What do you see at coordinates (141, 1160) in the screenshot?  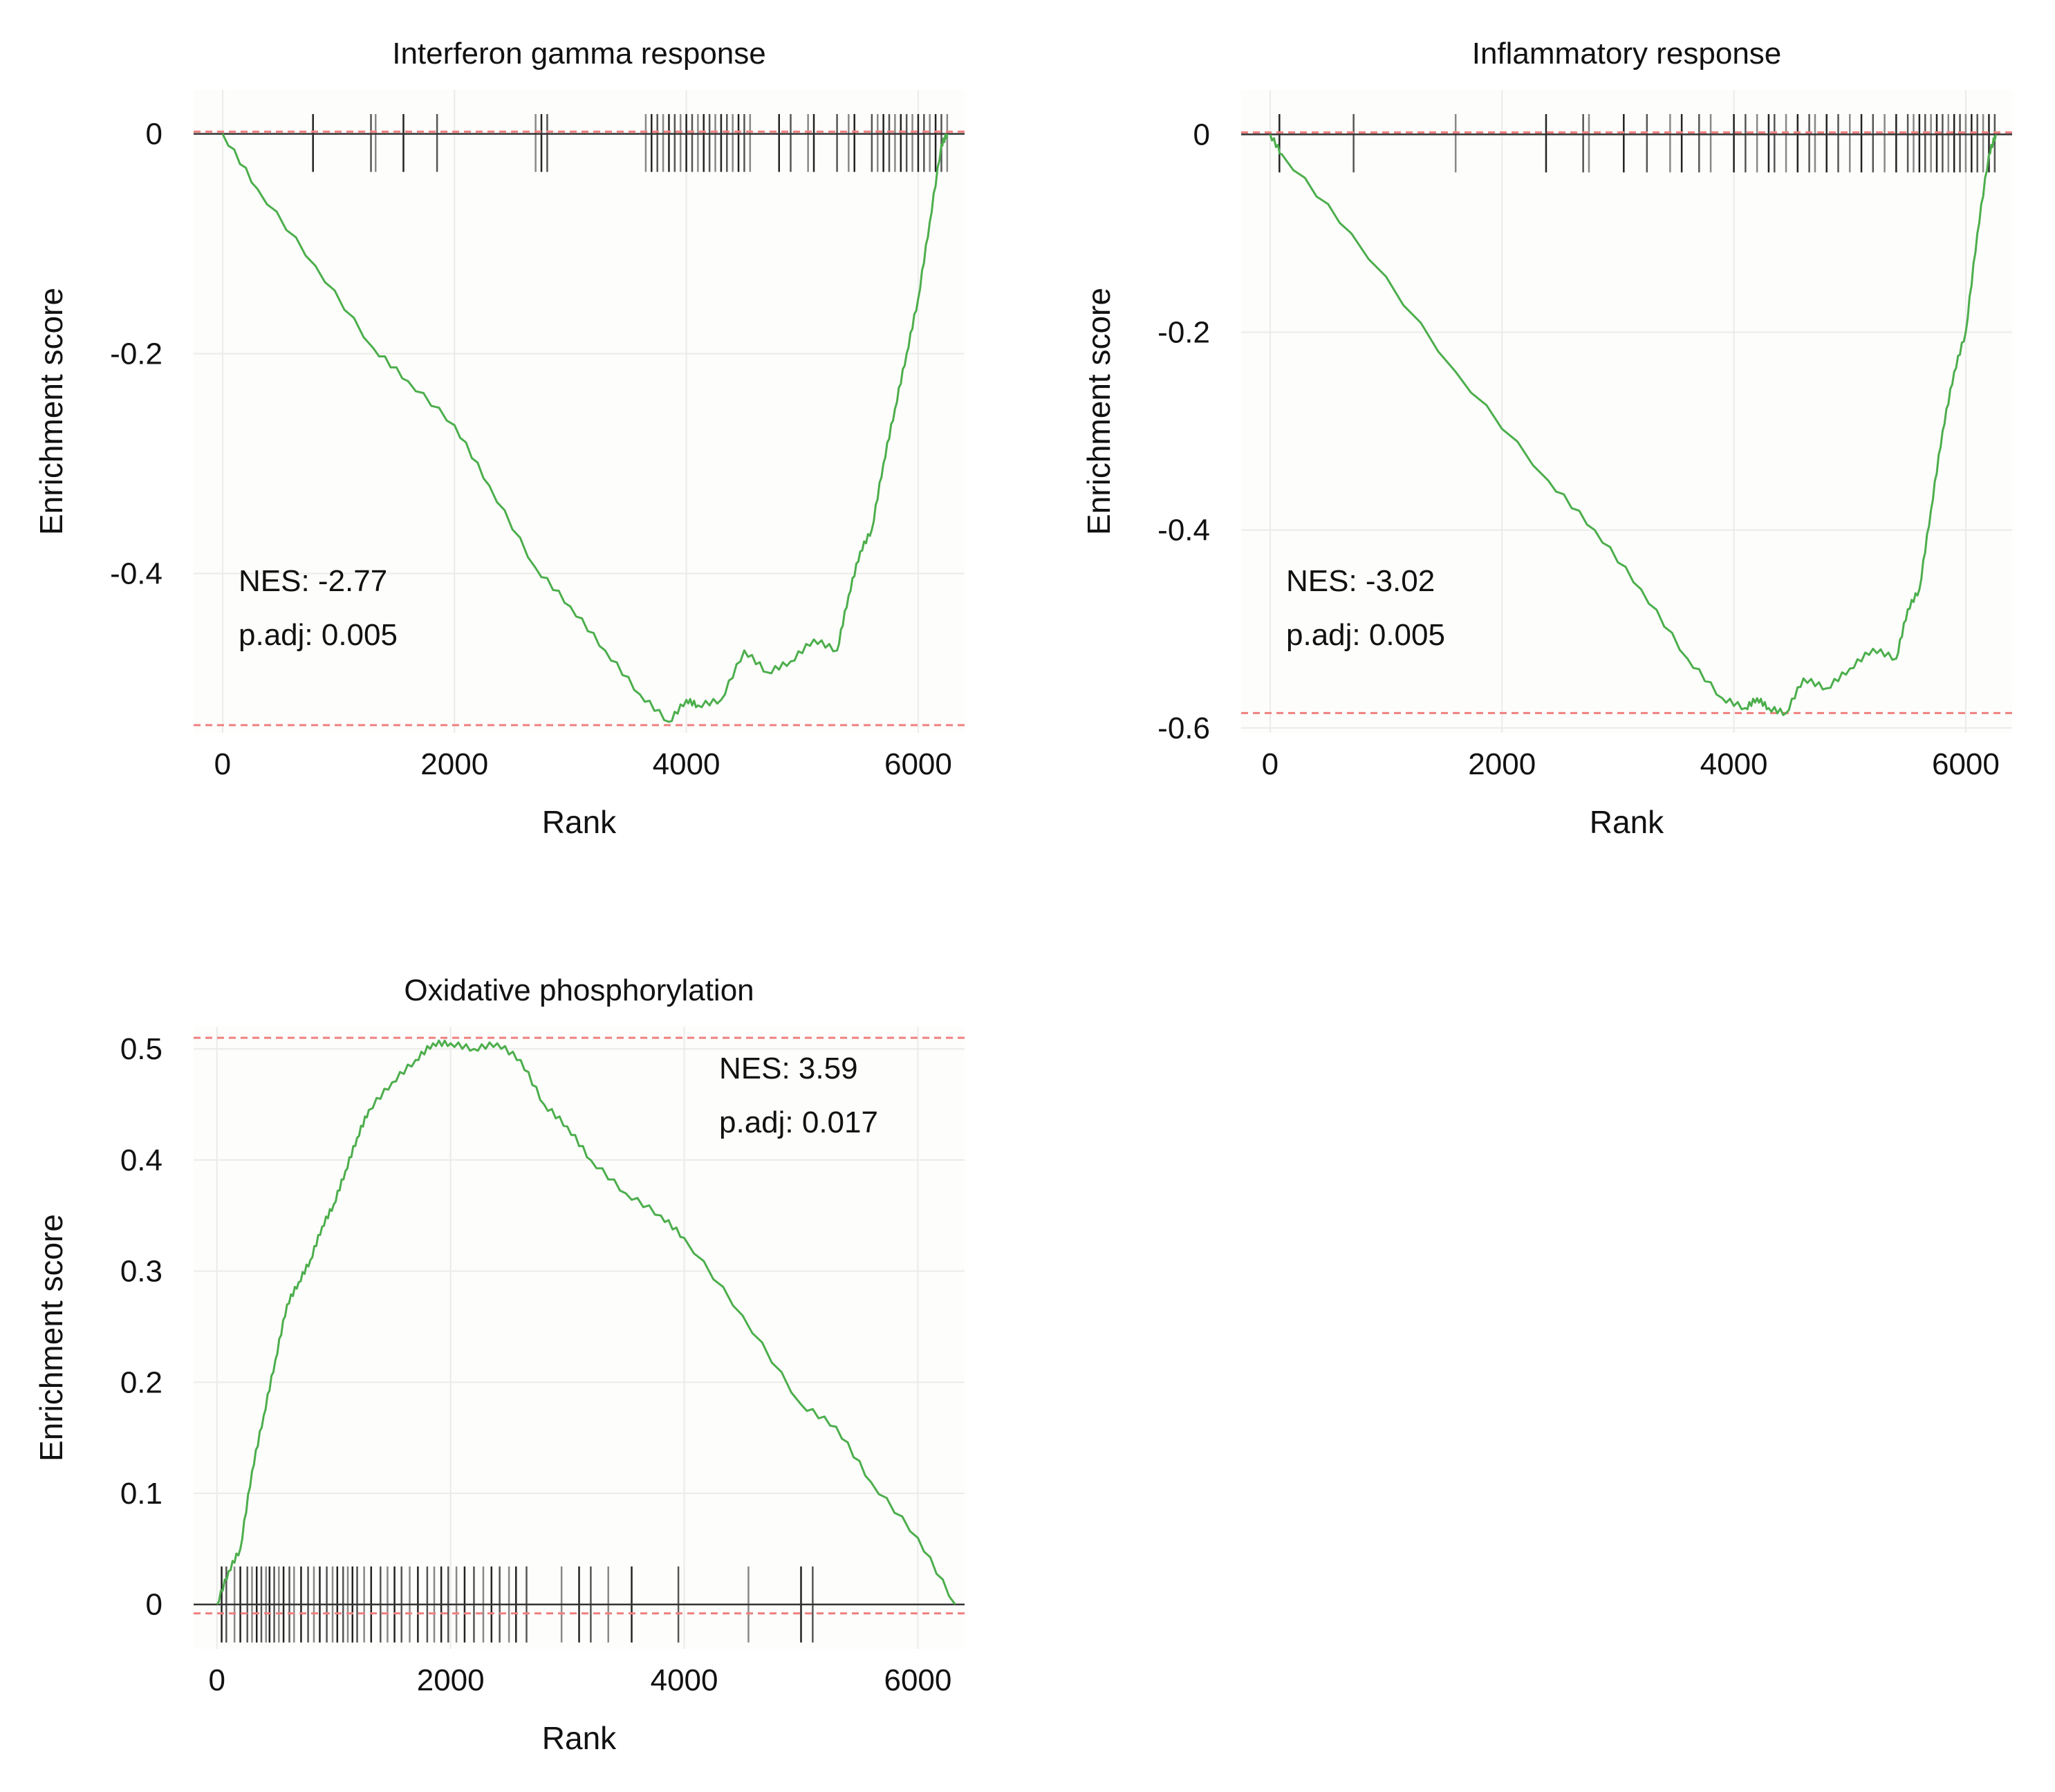 I see `y-tick-label: 0.4` at bounding box center [141, 1160].